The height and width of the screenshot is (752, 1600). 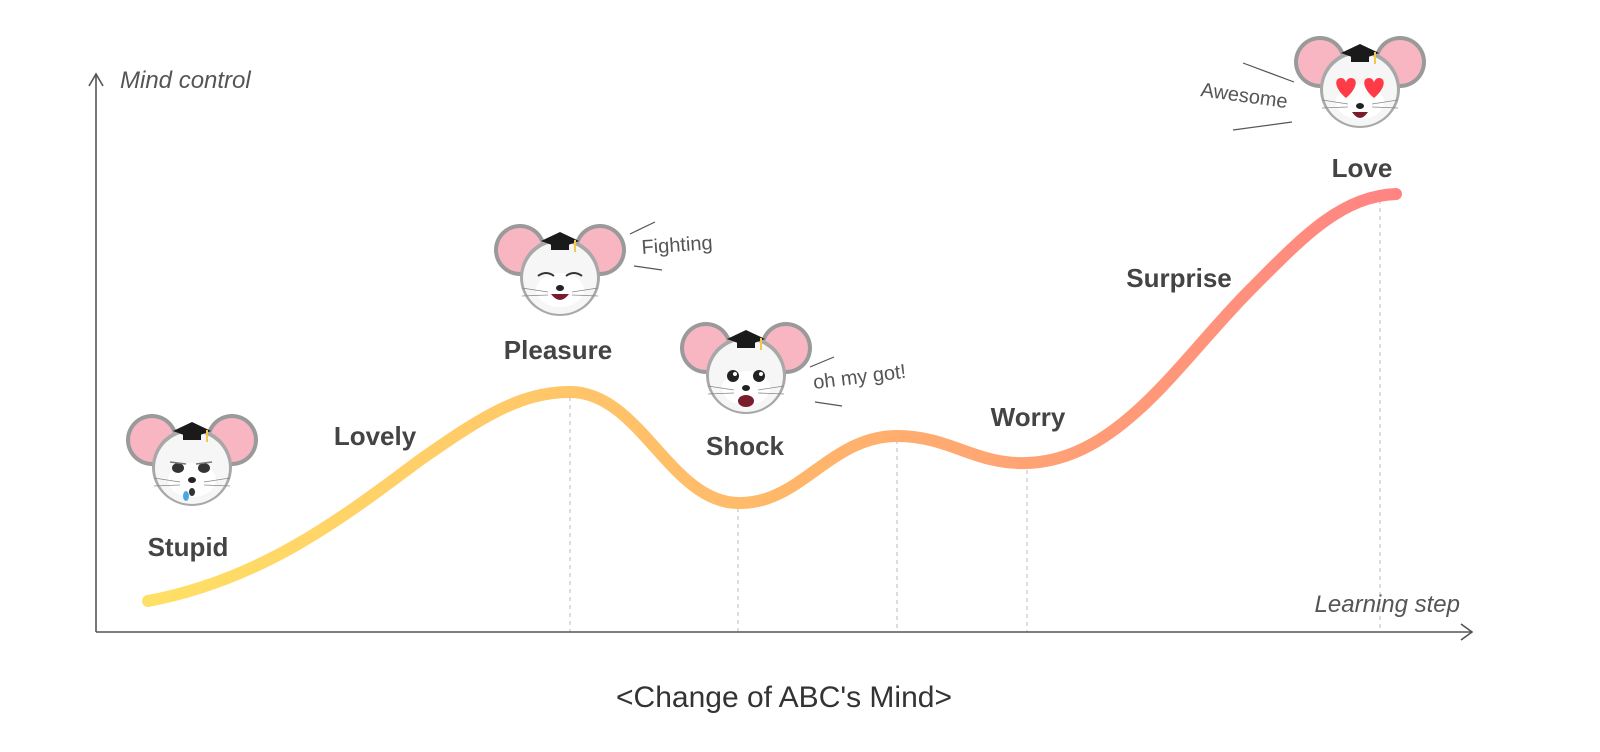 What do you see at coordinates (558, 350) in the screenshot?
I see `stage-label-pleasure: Pleasure` at bounding box center [558, 350].